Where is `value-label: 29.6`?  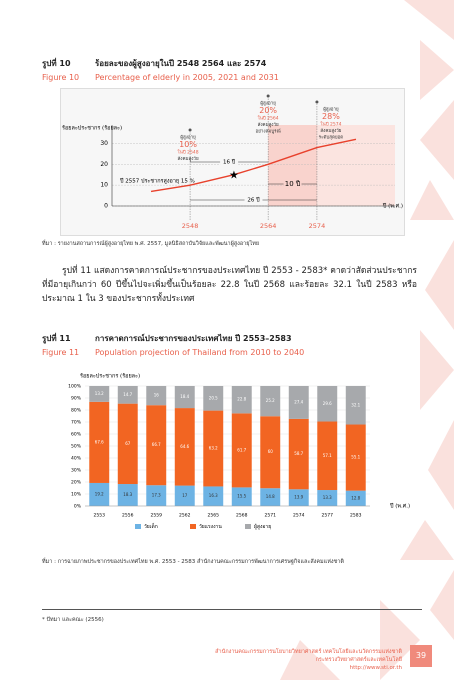
value-label: 29.6 is located at coordinates (327, 403).